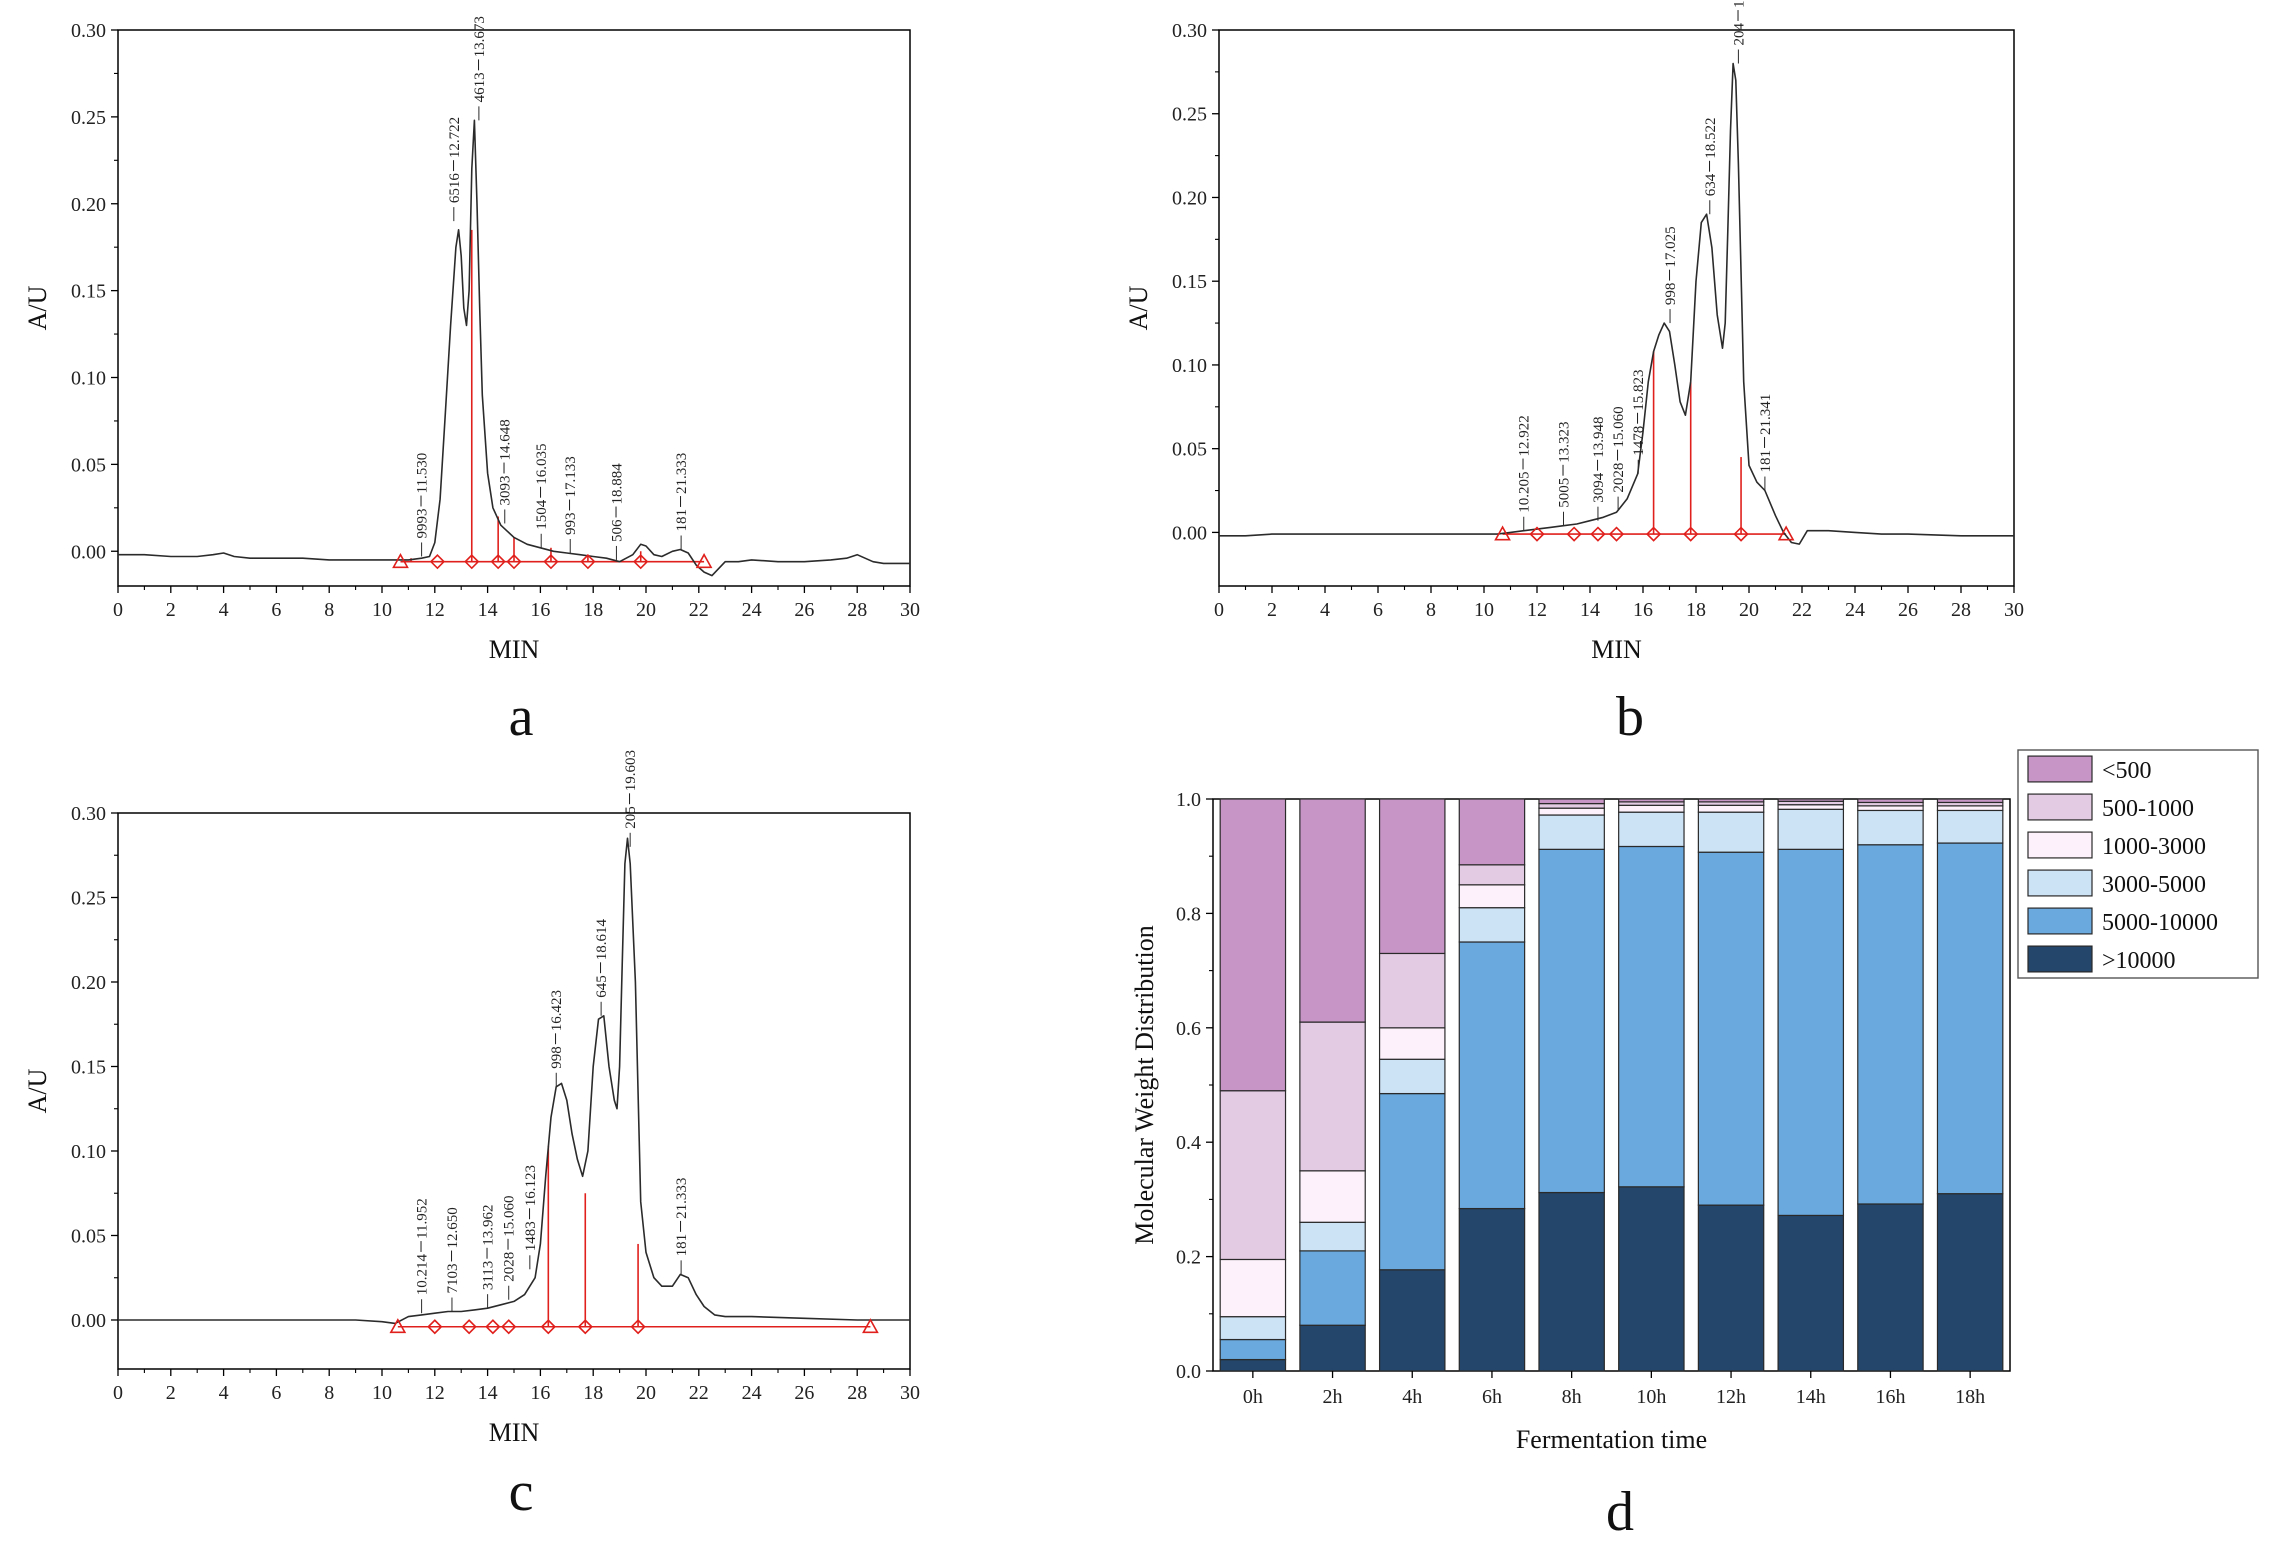 The height and width of the screenshot is (1550, 2273). What do you see at coordinates (1890, 1397) in the screenshot?
I see `x-tick-label: 16h` at bounding box center [1890, 1397].